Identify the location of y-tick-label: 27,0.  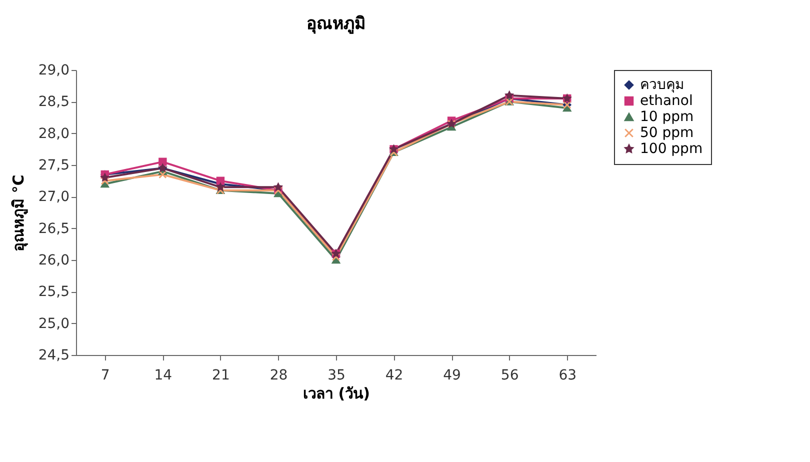
(54, 197).